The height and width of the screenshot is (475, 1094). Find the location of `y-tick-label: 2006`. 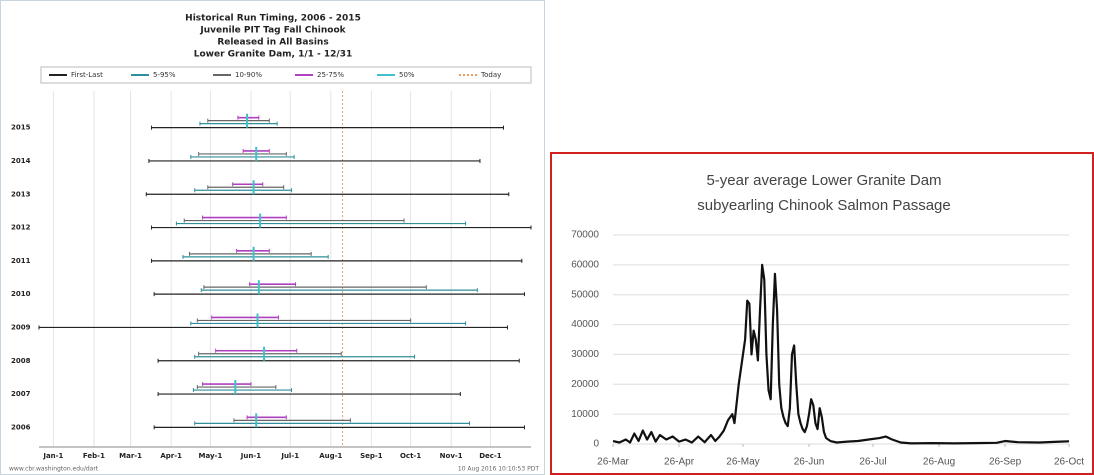

y-tick-label: 2006 is located at coordinates (21, 427).